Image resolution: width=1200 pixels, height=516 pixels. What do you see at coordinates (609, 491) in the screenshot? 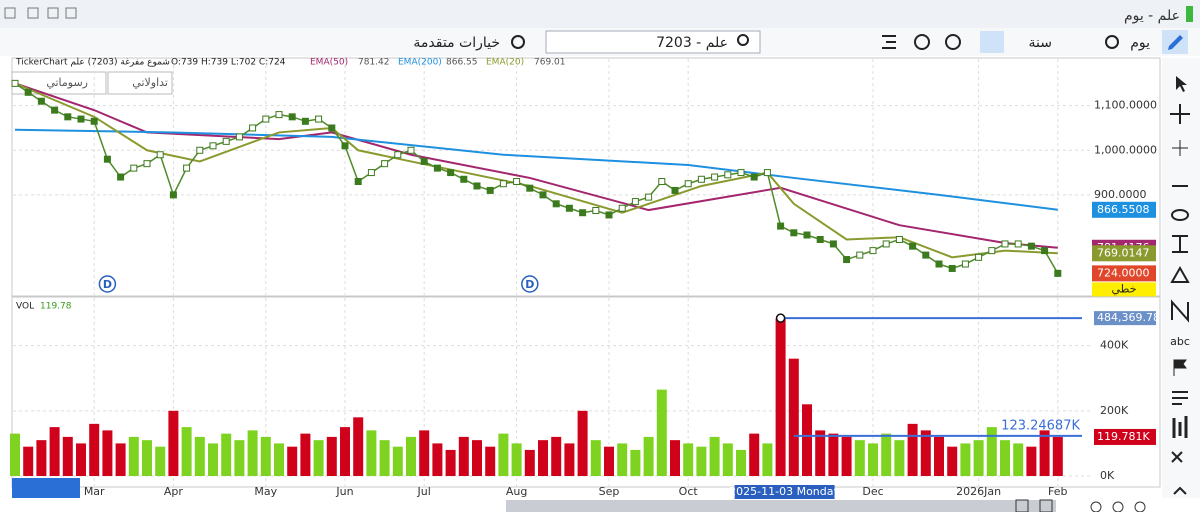
I see `x-tick-label: Sep` at bounding box center [609, 491].